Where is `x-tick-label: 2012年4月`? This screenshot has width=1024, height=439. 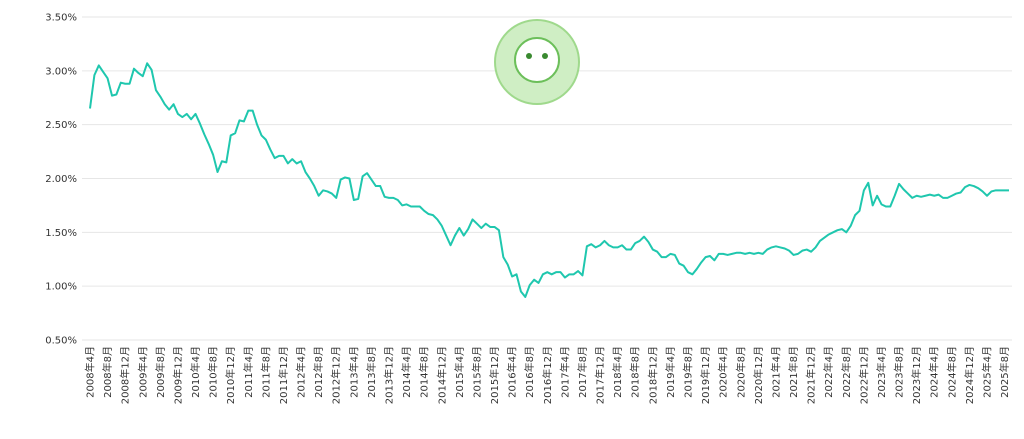
x-tick-label: 2012年4月 is located at coordinates (301, 372).